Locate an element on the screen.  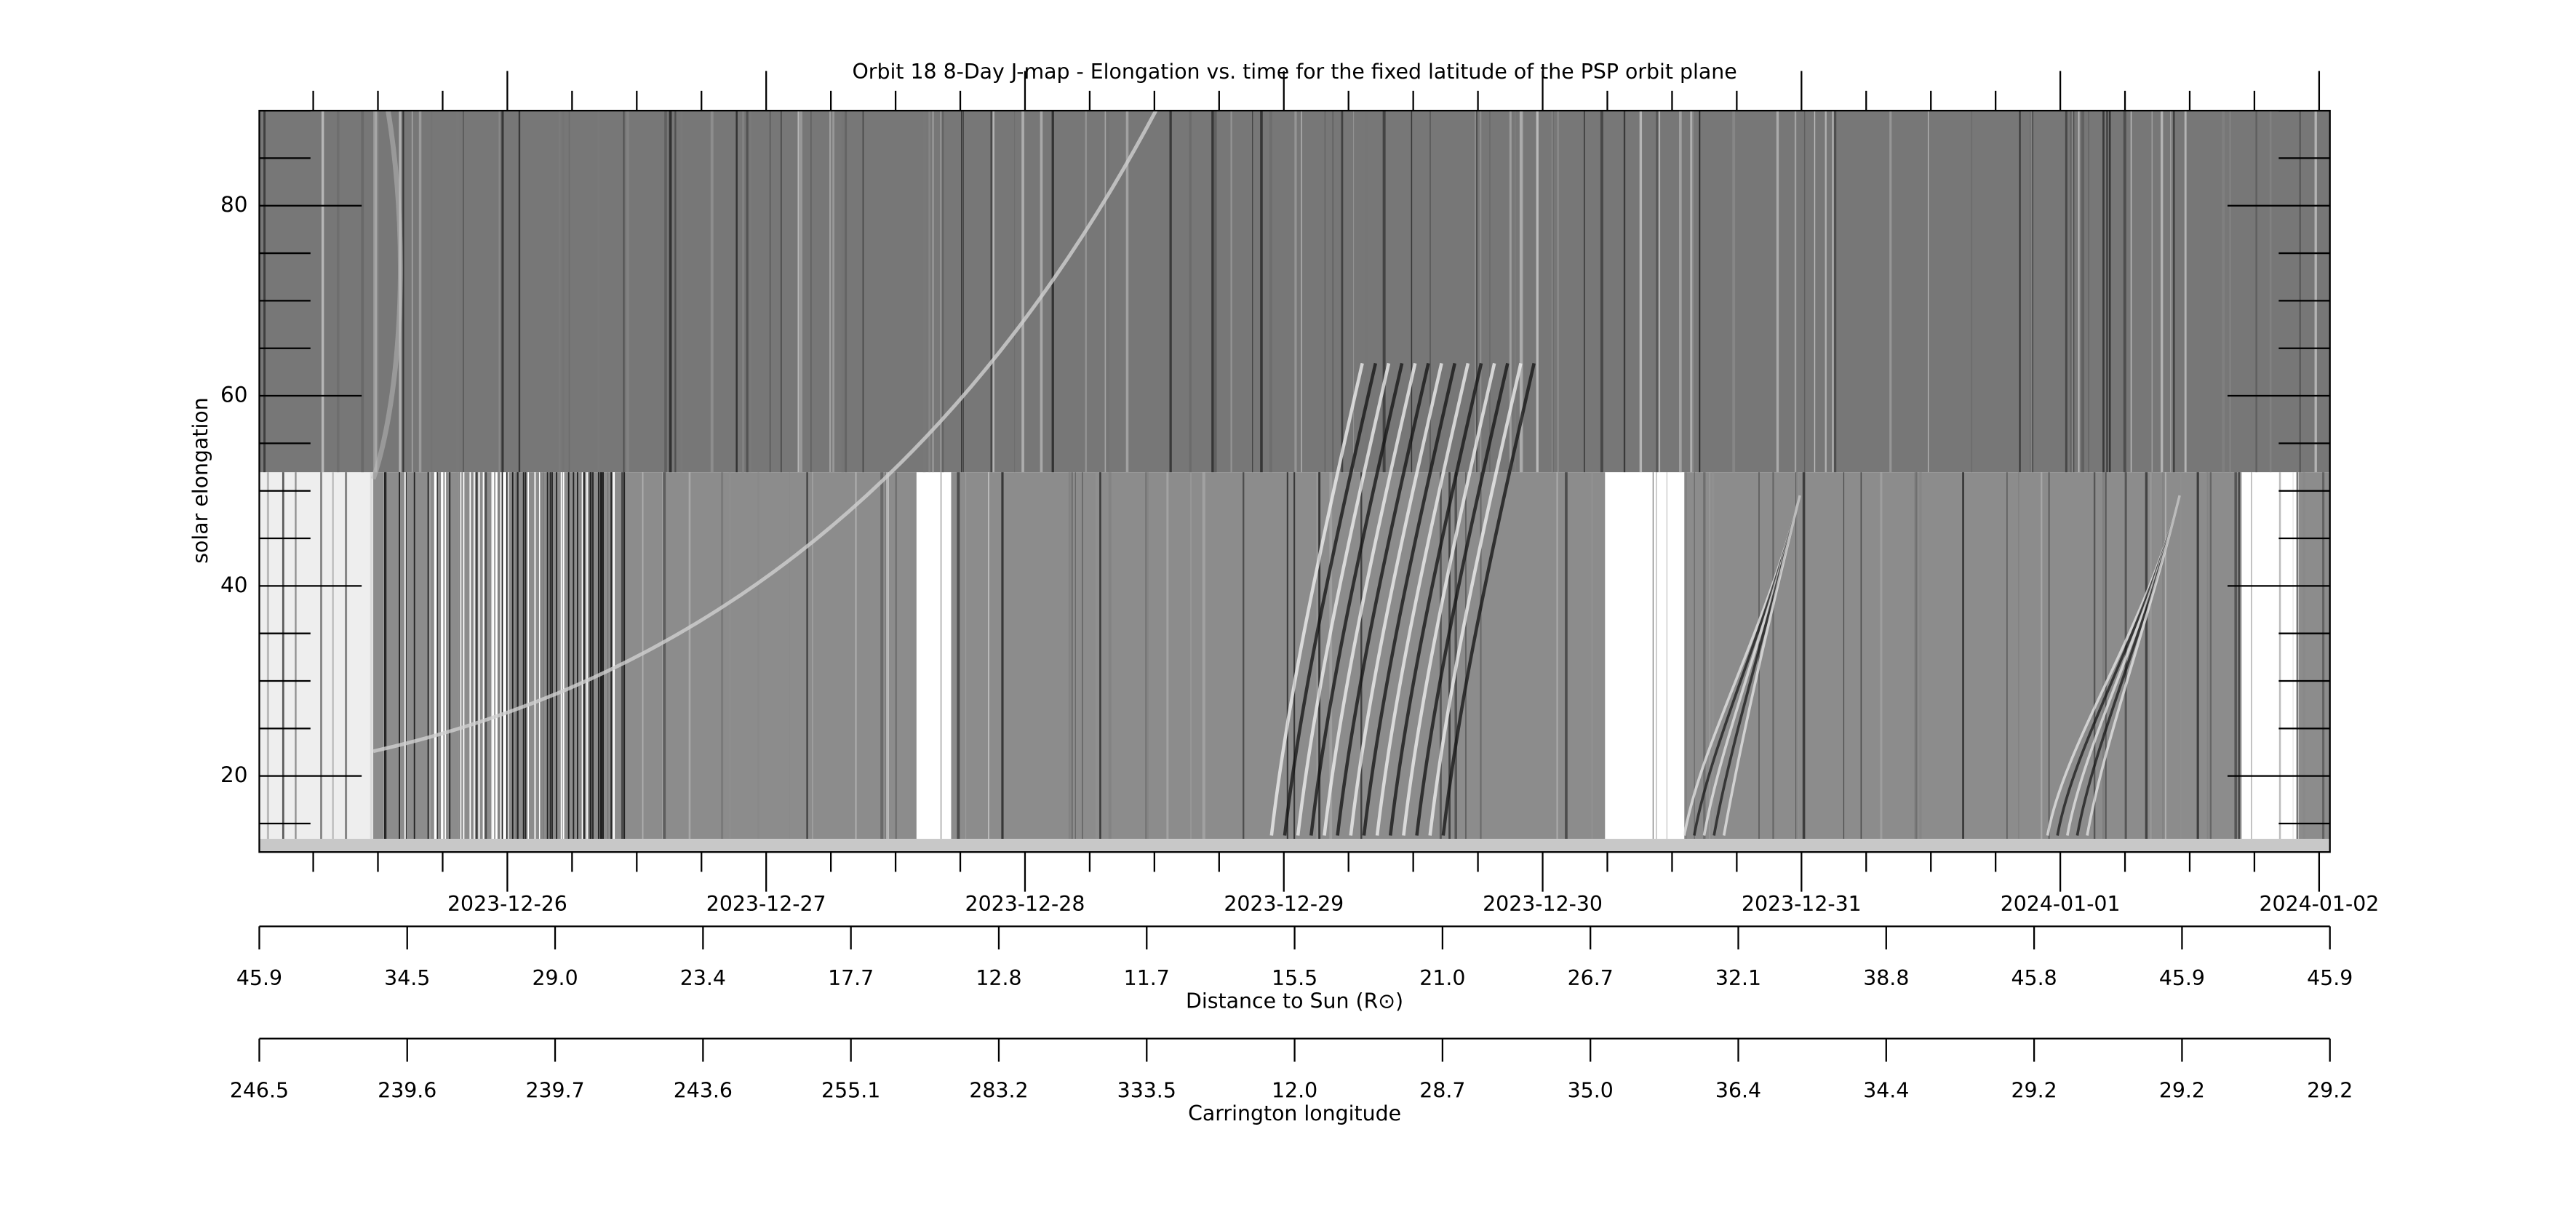
secondary-tick-label: 239.7 is located at coordinates (554, 1090).